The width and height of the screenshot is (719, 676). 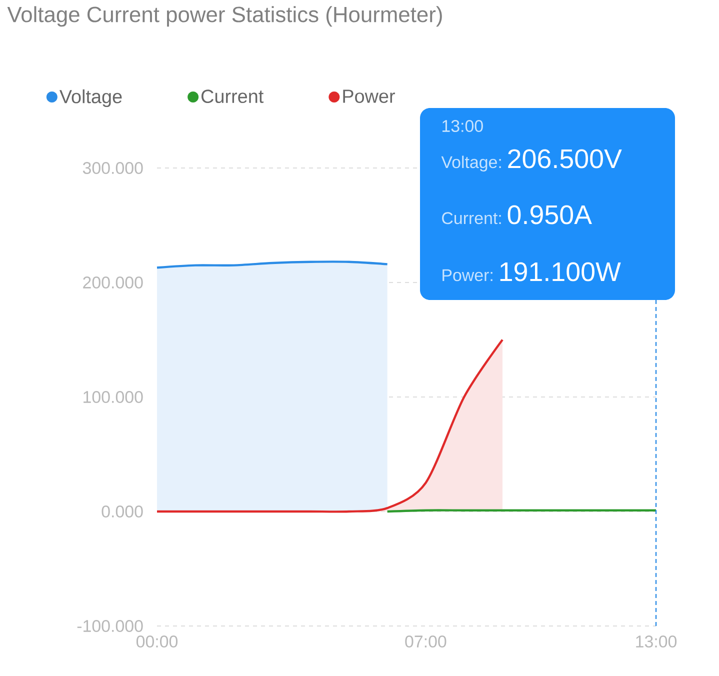 I want to click on legend-label: Power, so click(x=369, y=96).